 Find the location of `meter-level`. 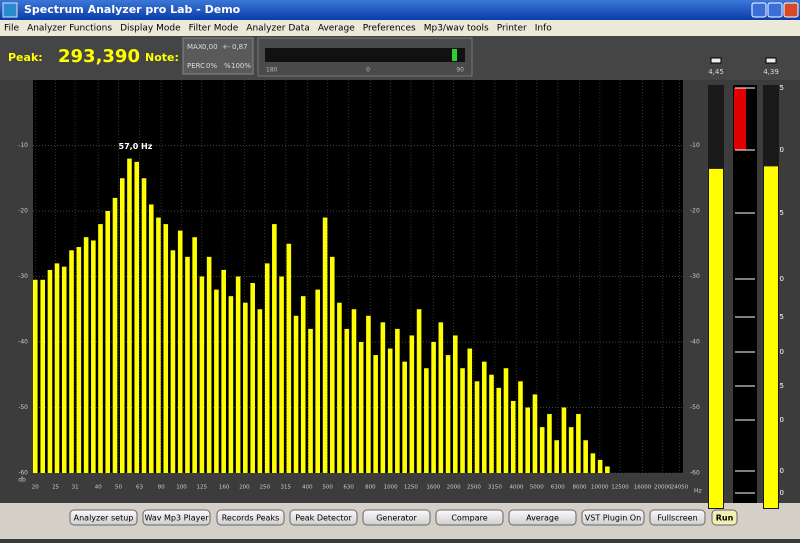

meter-level is located at coordinates (716, 338).